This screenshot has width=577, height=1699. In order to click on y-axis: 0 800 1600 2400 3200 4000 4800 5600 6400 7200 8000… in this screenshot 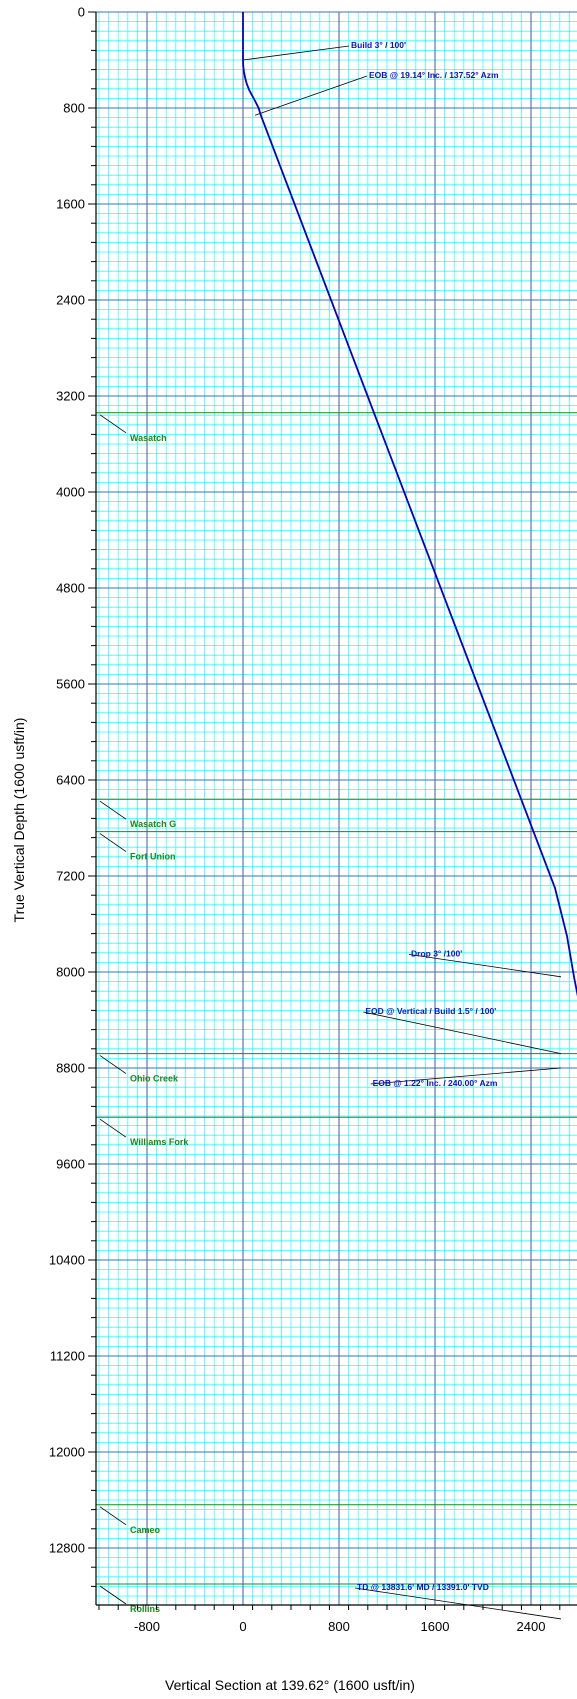, I will do `click(73, 805)`.